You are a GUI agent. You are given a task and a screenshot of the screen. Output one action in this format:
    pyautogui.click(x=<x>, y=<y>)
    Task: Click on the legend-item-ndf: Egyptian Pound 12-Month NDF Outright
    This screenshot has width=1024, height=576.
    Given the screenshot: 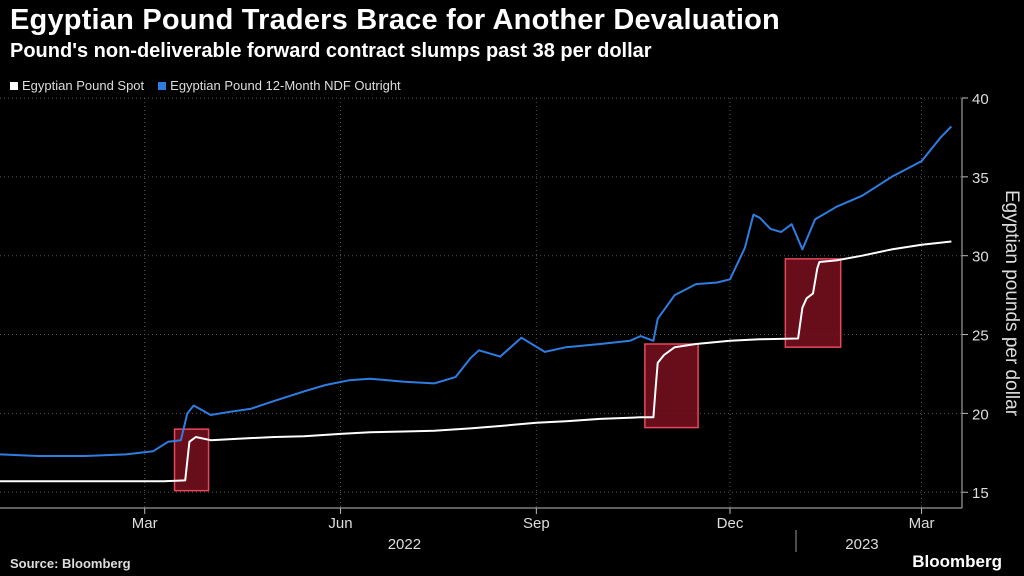 What is the action you would take?
    pyautogui.click(x=279, y=85)
    